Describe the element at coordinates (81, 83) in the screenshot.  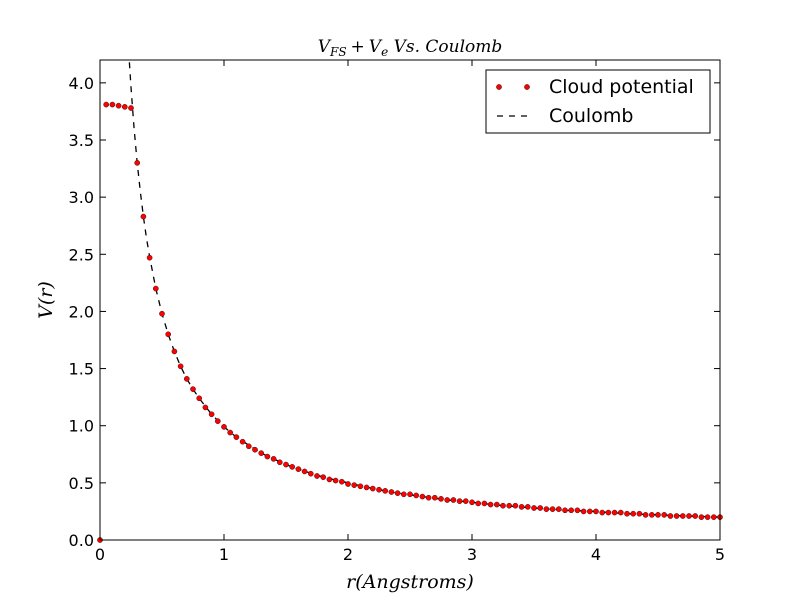
I see `y-tick-label: 4.0` at that location.